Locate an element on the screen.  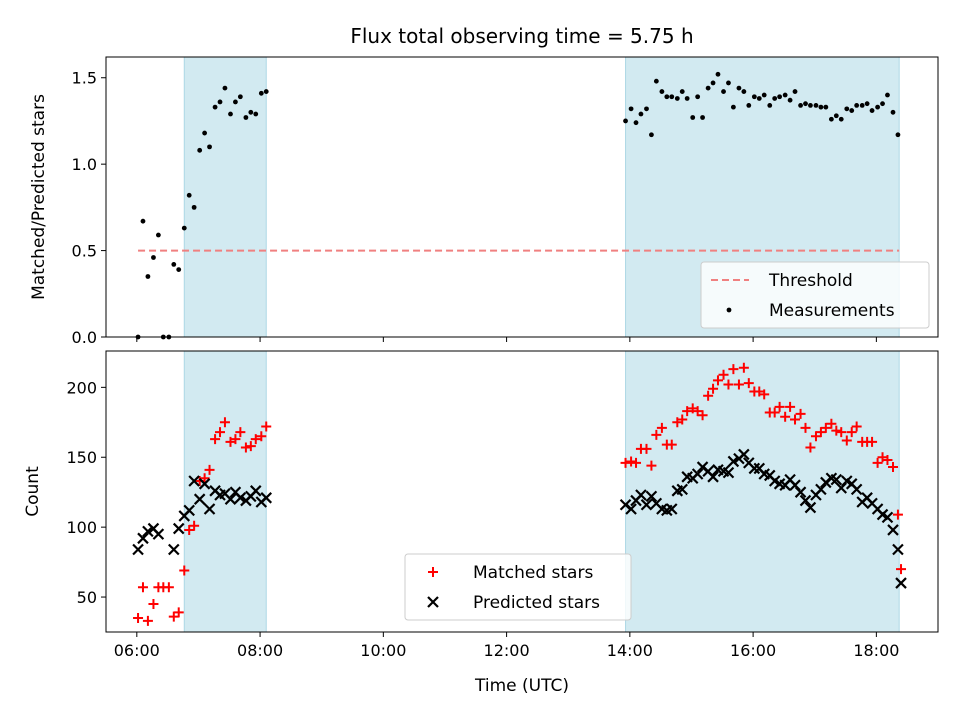
y-tick-label: 0.5 is located at coordinates (84, 251).